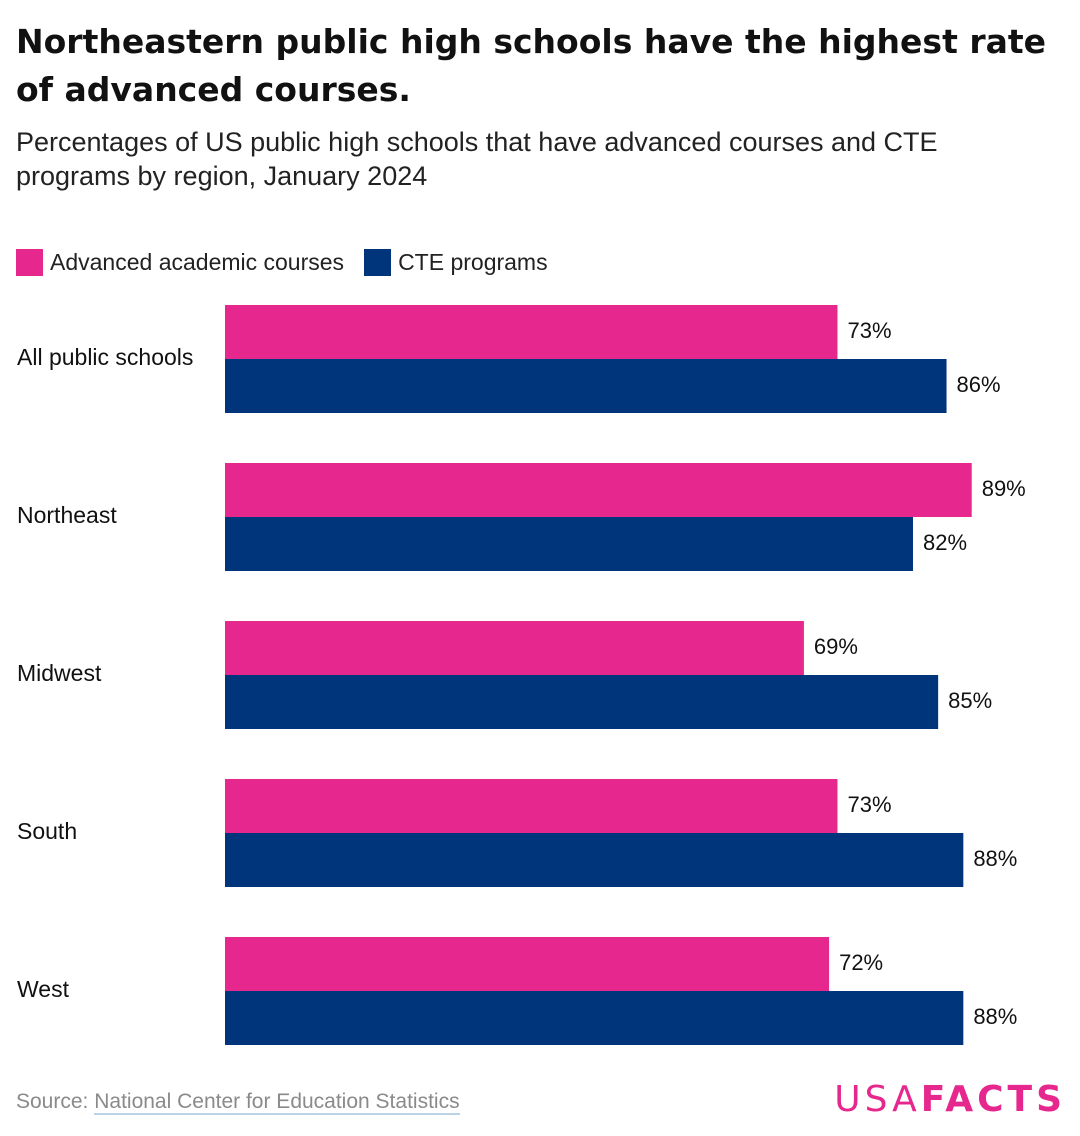 The width and height of the screenshot is (1080, 1136). Describe the element at coordinates (993, 1099) in the screenshot. I see `logo-text-bold: FACTS` at that location.